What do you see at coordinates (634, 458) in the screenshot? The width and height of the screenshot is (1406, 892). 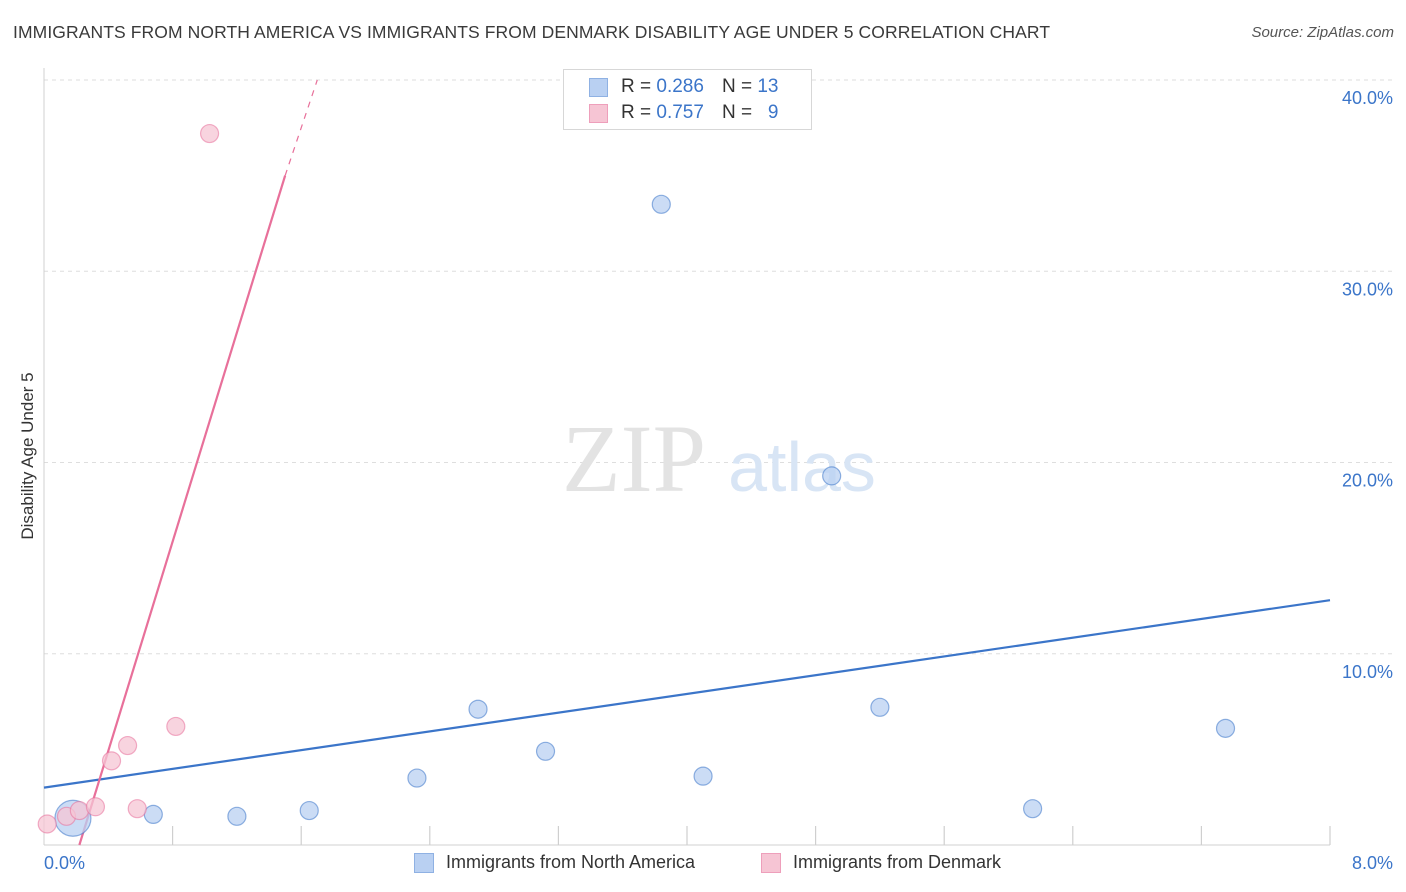 I see `watermark-zip: ZIP` at bounding box center [634, 458].